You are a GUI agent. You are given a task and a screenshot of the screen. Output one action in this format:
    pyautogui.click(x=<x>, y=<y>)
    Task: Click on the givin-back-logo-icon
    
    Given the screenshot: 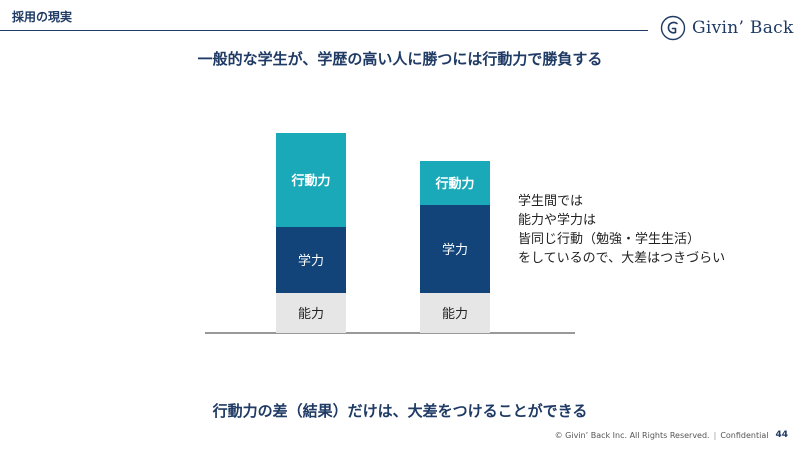 What is the action you would take?
    pyautogui.click(x=673, y=28)
    